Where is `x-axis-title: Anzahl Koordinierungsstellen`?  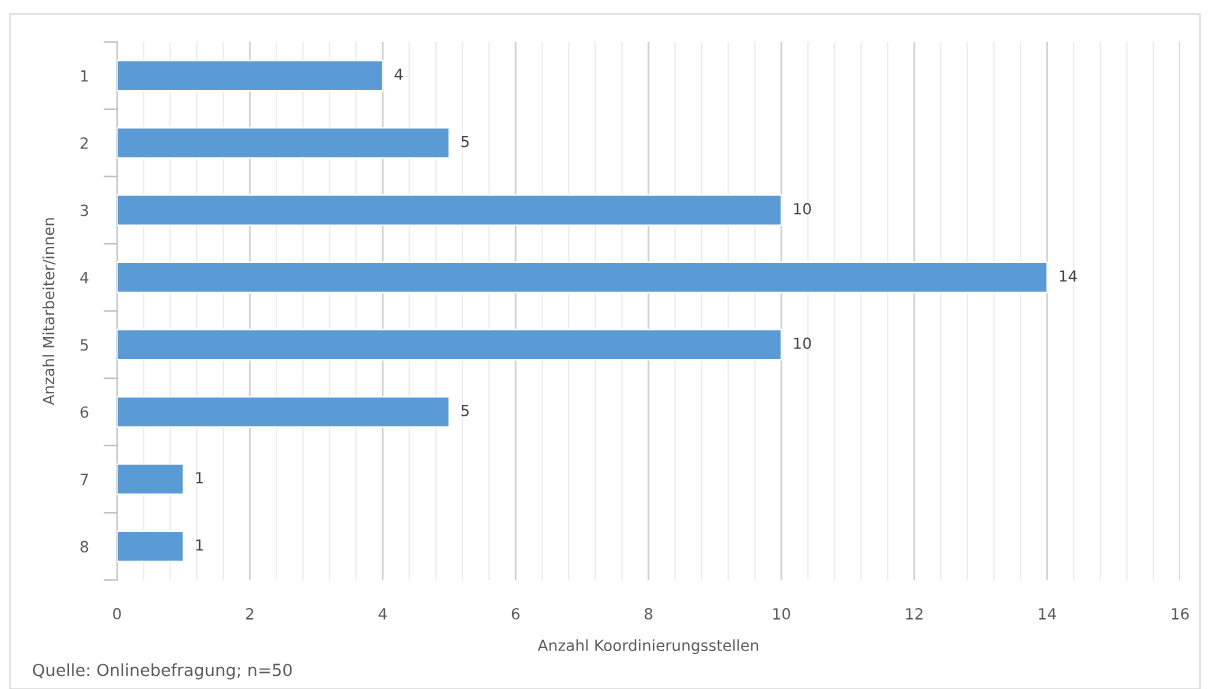 x-axis-title: Anzahl Koordinierungsstellen is located at coordinates (648, 647).